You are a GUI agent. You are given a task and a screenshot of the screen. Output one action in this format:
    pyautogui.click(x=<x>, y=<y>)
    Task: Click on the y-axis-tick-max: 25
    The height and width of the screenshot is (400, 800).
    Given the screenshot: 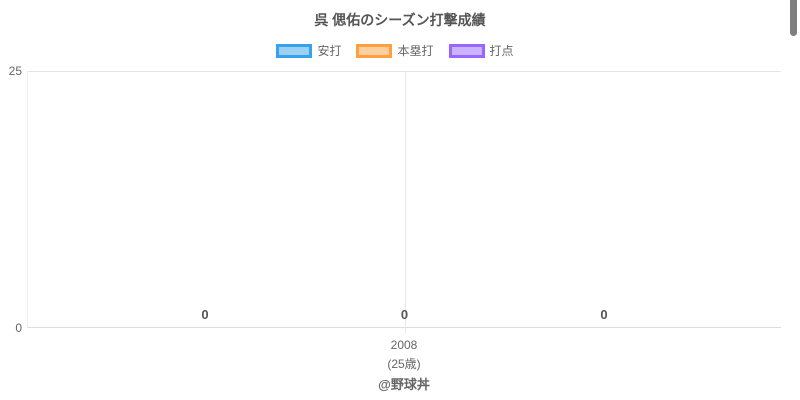 What is the action you would take?
    pyautogui.click(x=15, y=71)
    